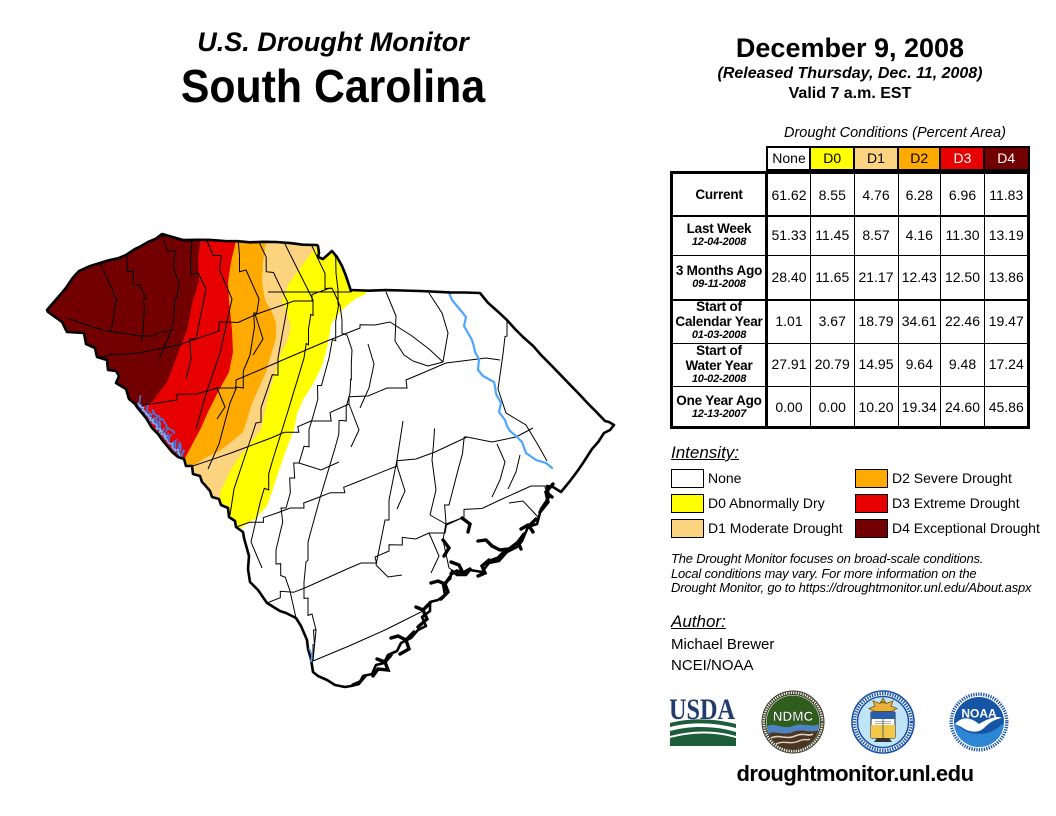 The height and width of the screenshot is (816, 1056). What do you see at coordinates (979, 714) in the screenshot?
I see `svg-text: NOAA` at bounding box center [979, 714].